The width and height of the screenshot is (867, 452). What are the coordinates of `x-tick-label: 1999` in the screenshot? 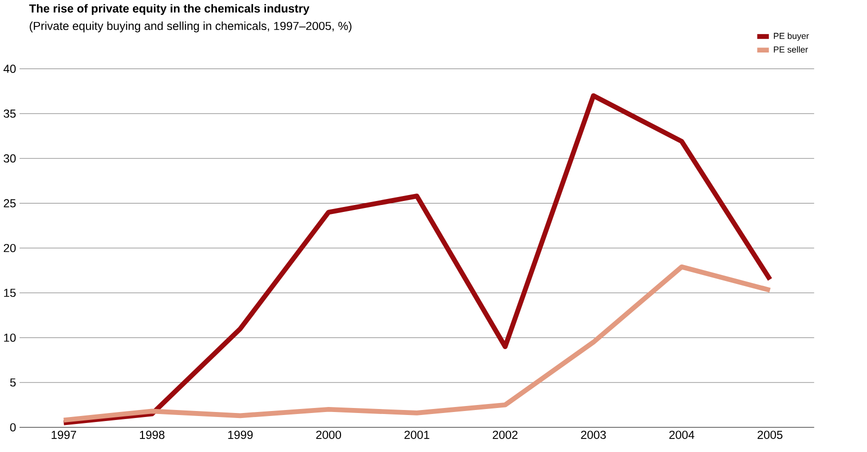 It's located at (240, 435).